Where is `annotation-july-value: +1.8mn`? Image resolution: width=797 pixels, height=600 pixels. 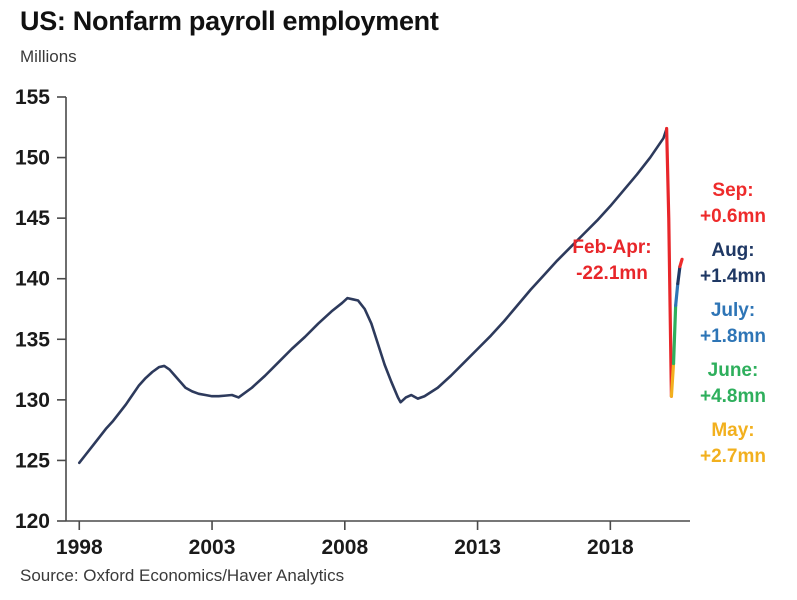 annotation-july-value: +1.8mn is located at coordinates (733, 336).